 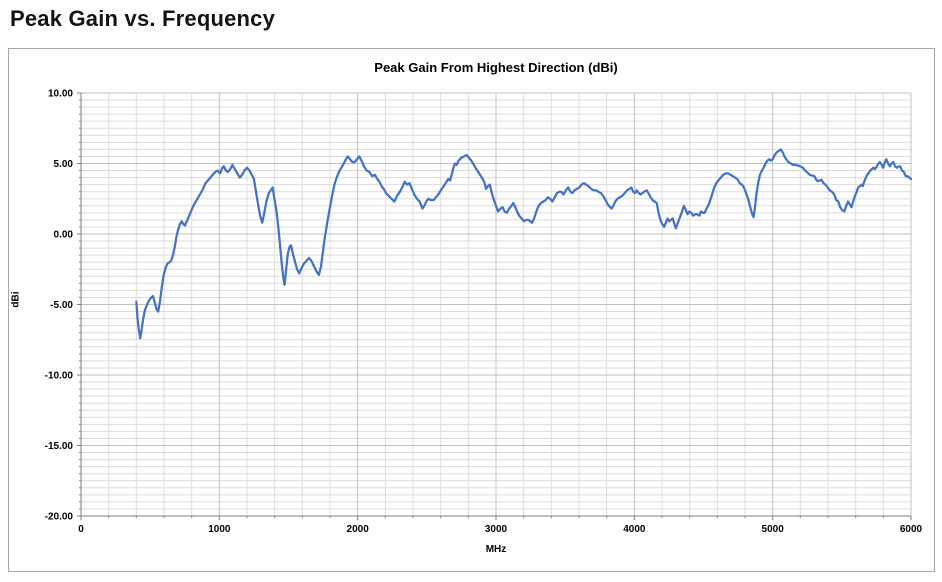 What do you see at coordinates (61, 305) in the screenshot?
I see `y-tick-label: -5.00` at bounding box center [61, 305].